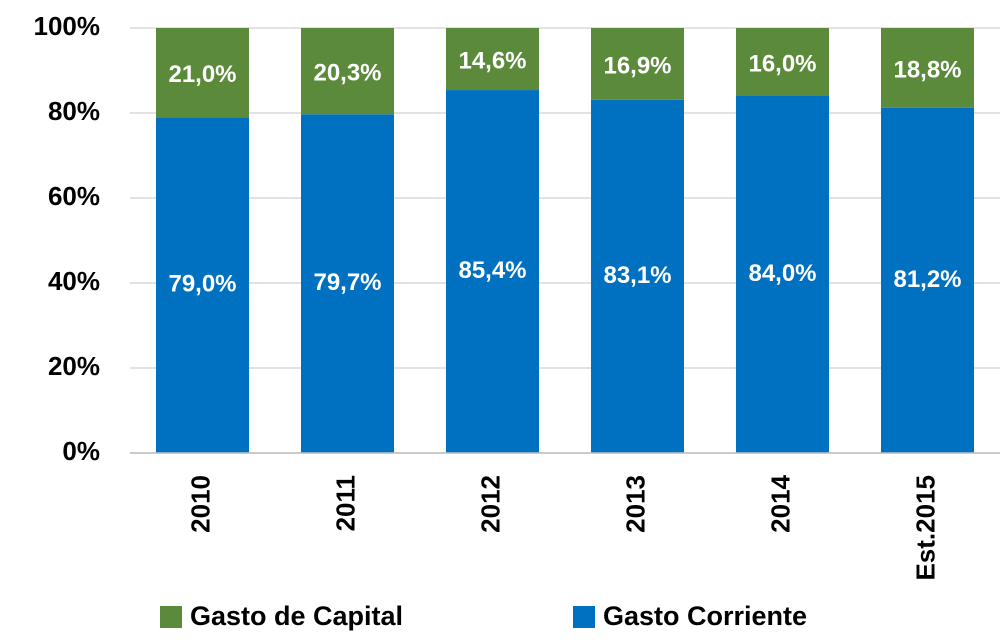  Describe the element at coordinates (74, 281) in the screenshot. I see `y-tick-label: 40%` at that location.